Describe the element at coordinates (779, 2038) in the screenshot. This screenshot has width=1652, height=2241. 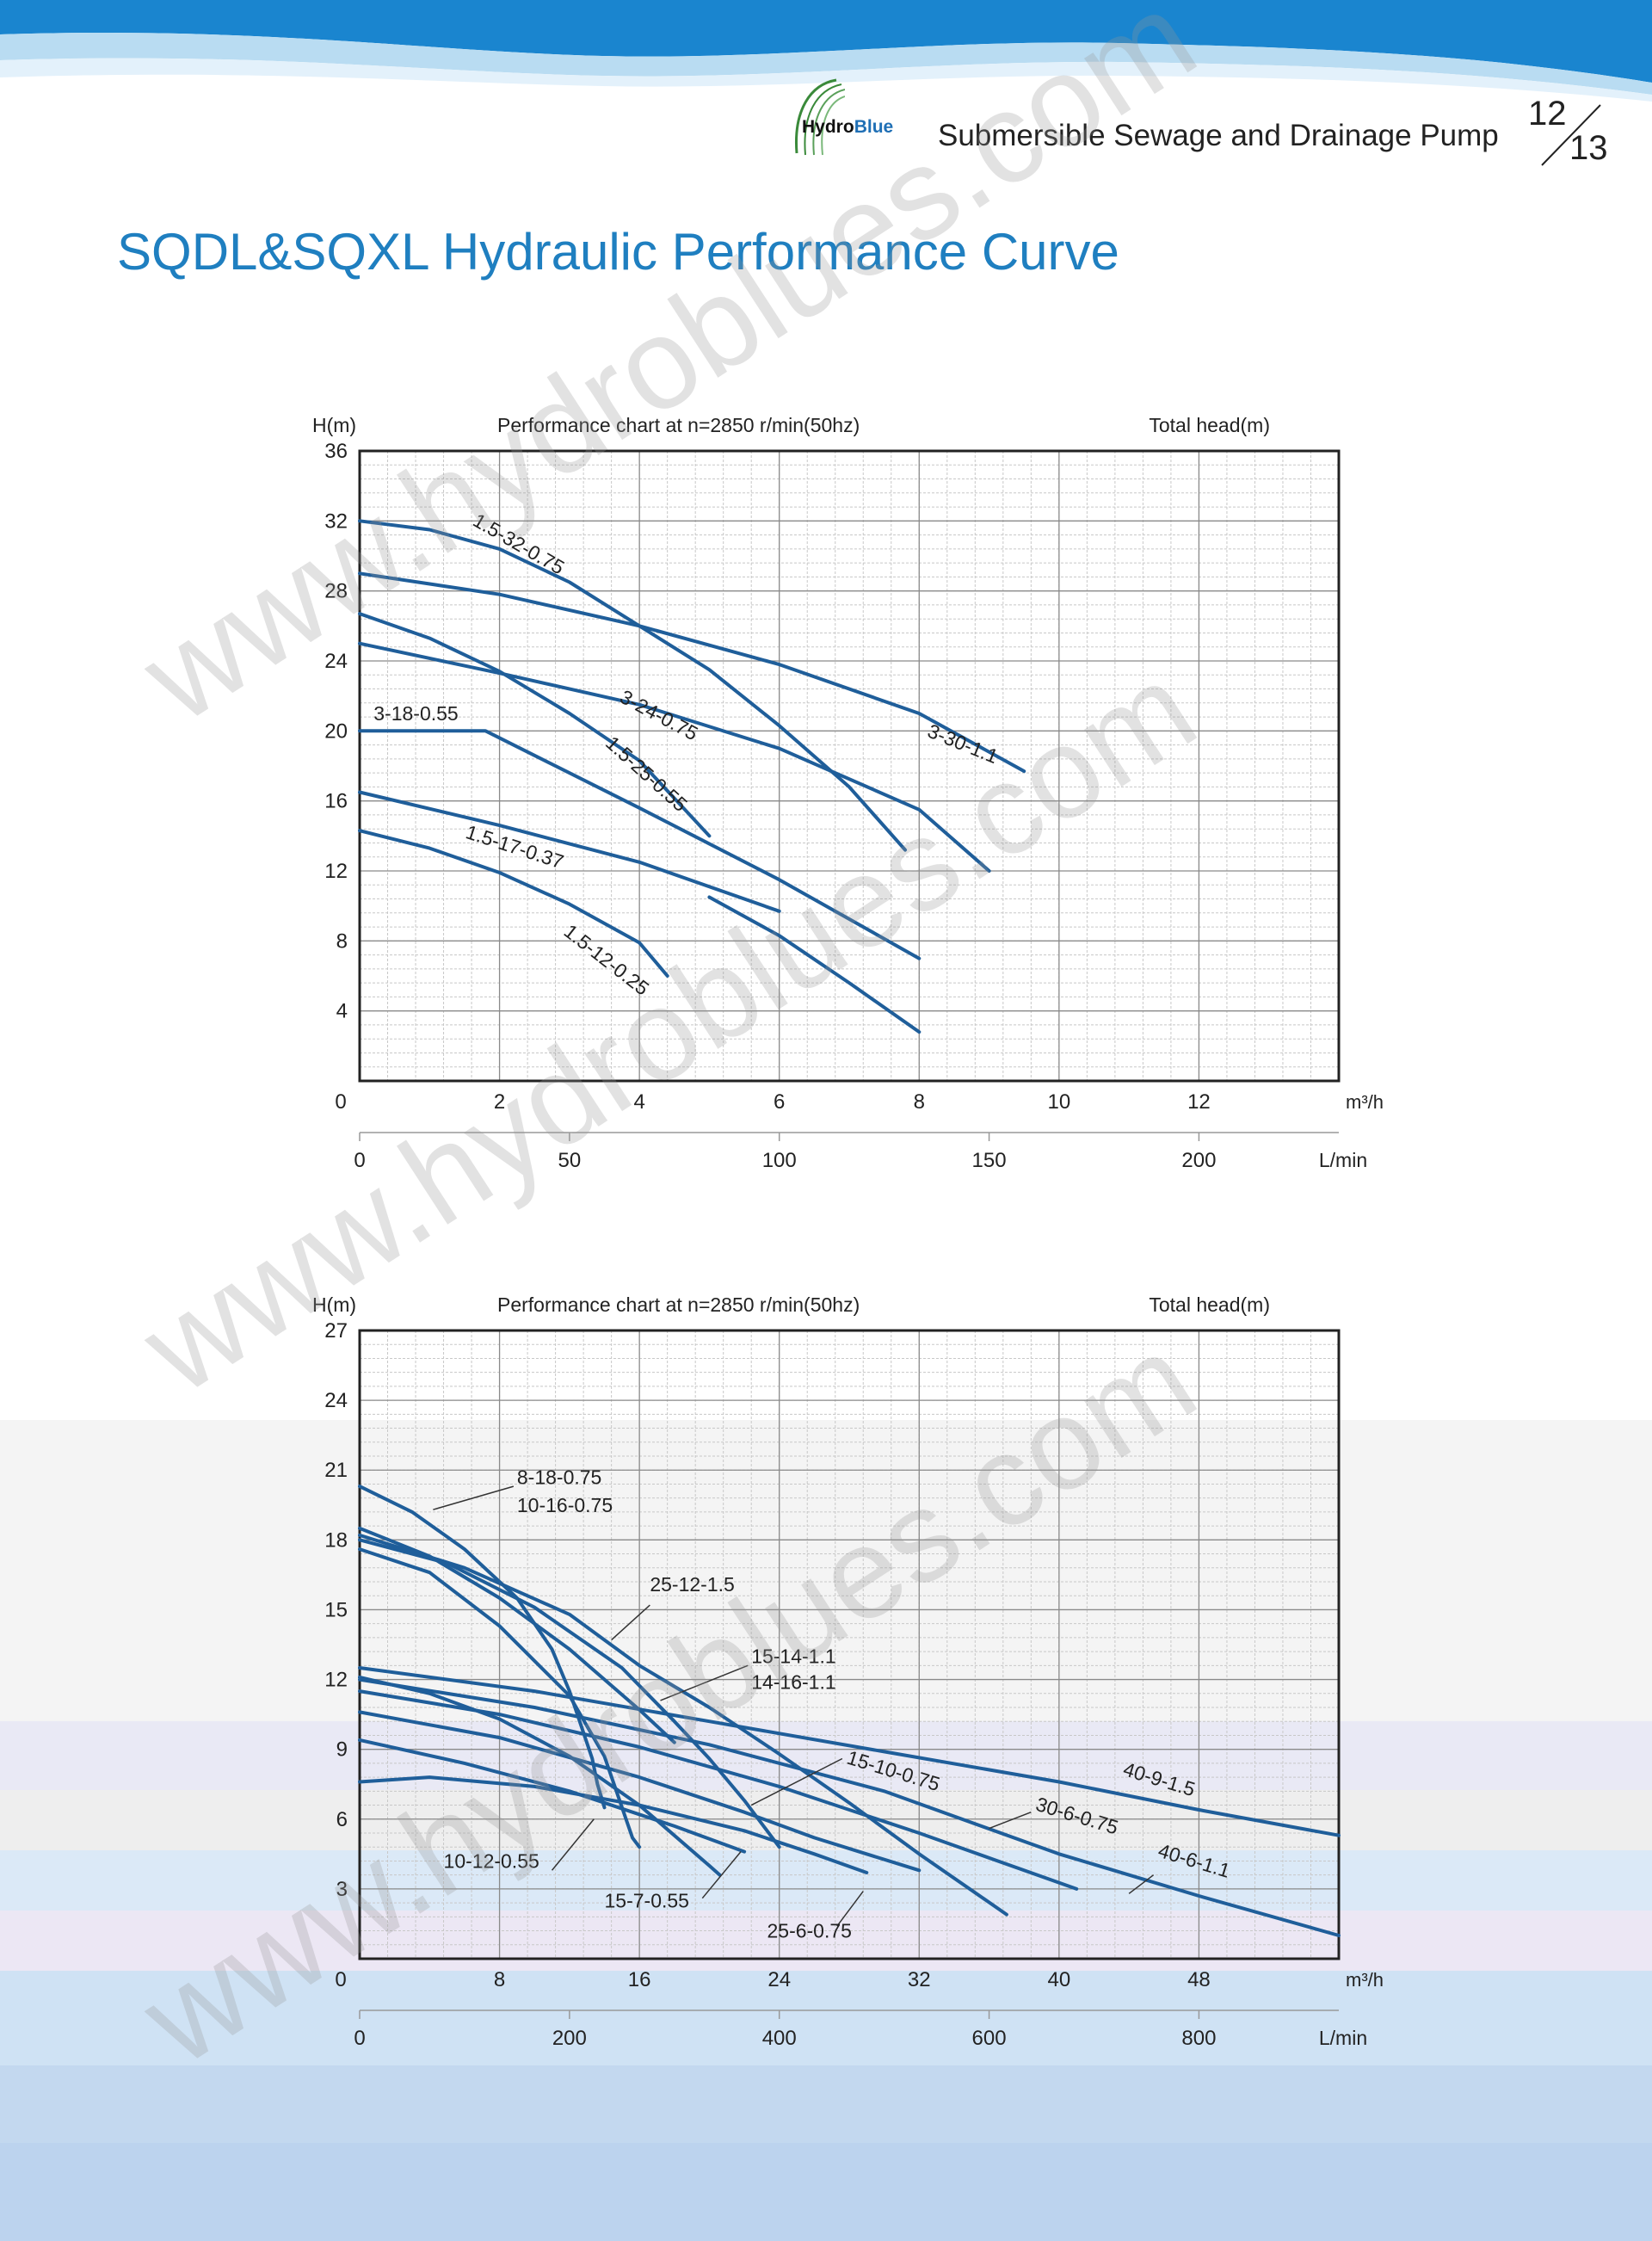
I see `x2-tick-label: 400` at that location.